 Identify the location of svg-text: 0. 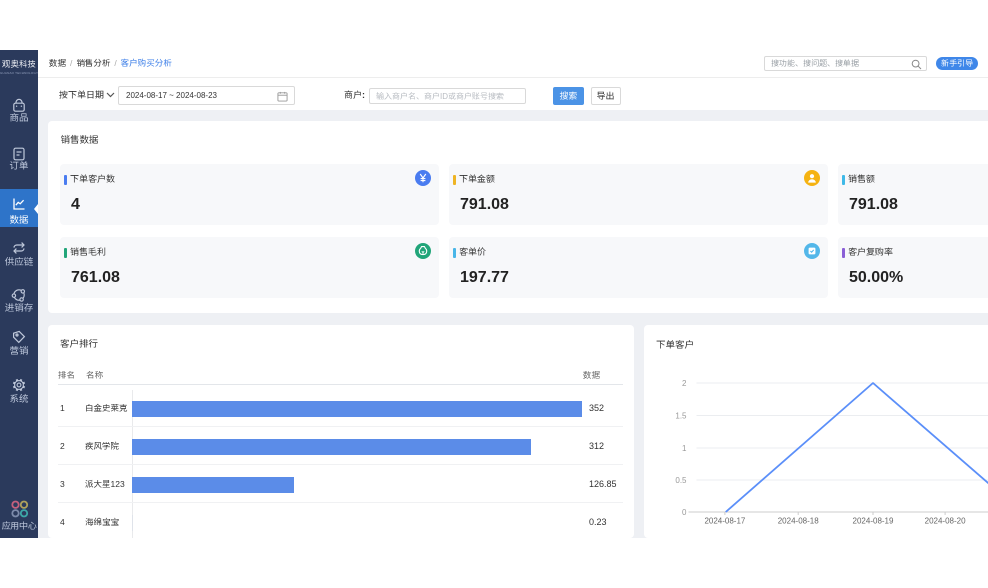
(684, 512).